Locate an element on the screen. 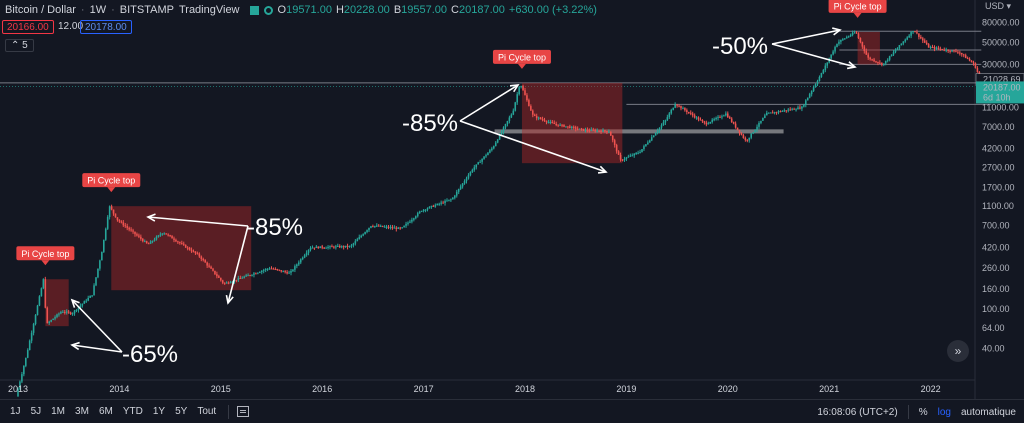 This screenshot has height=423, width=1024. sell-price-button: 20166.00 is located at coordinates (28, 27).